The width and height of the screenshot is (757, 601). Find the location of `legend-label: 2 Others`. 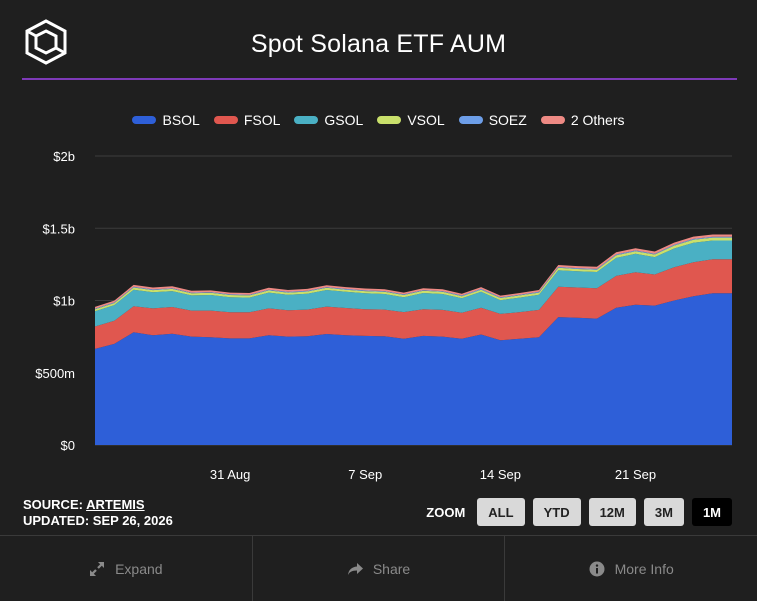

legend-label: 2 Others is located at coordinates (597, 120).